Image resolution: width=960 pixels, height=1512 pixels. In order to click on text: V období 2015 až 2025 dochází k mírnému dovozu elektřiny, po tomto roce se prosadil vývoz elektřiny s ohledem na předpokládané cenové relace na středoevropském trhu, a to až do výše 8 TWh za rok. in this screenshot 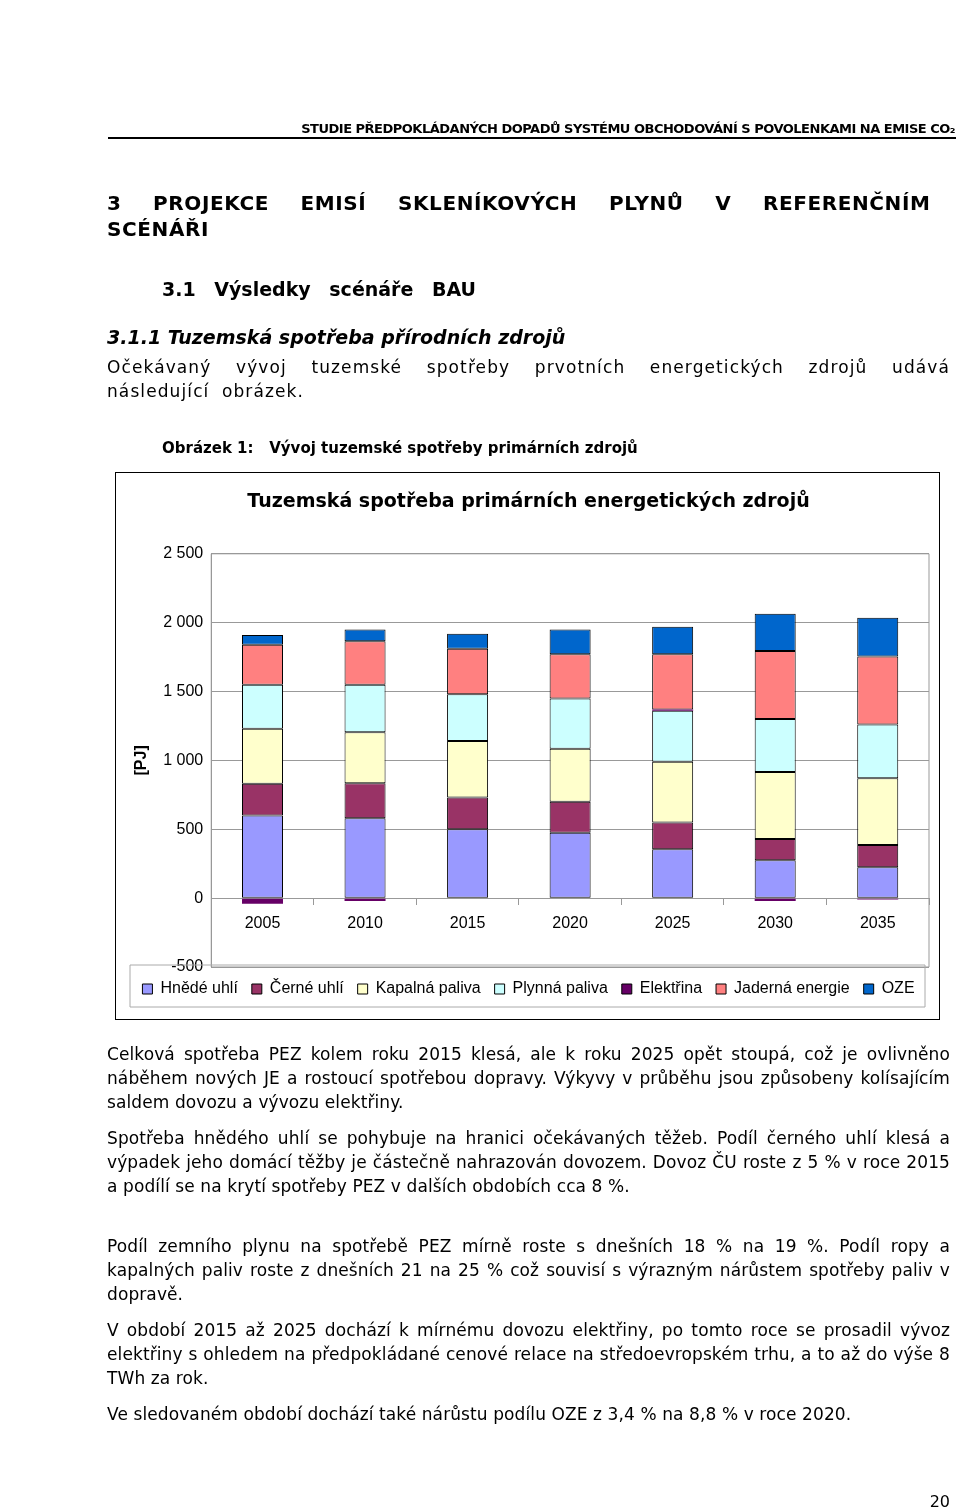, I will do `click(528, 1354)`.